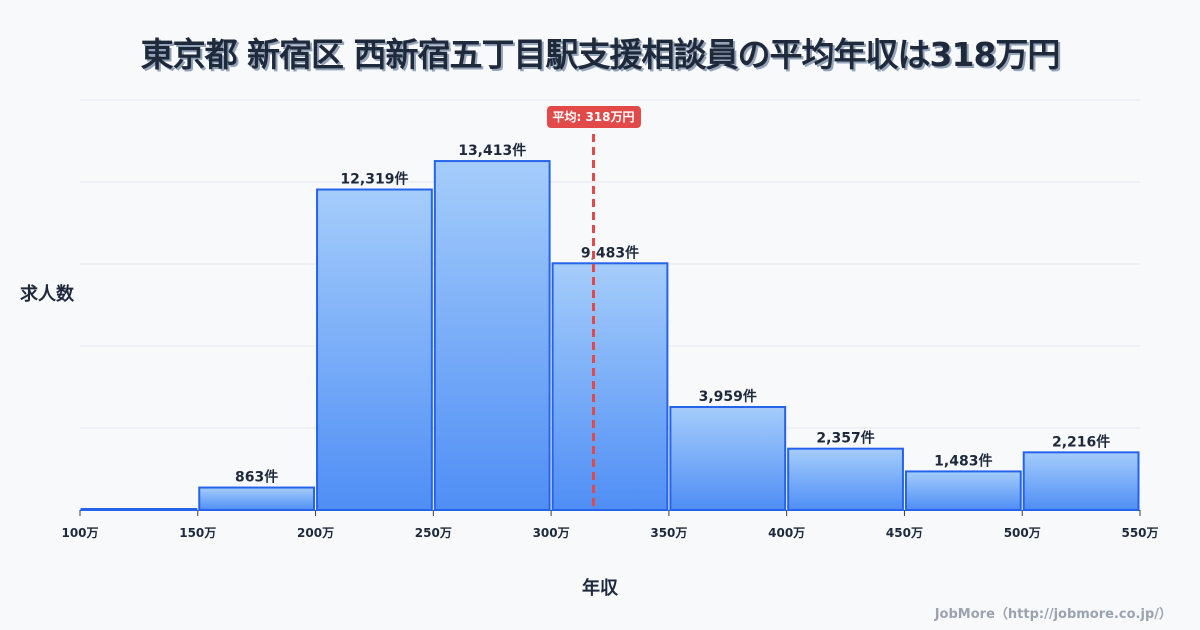 The width and height of the screenshot is (1200, 630). Describe the element at coordinates (845, 438) in the screenshot. I see `bar-value-label: 2,357件` at that location.